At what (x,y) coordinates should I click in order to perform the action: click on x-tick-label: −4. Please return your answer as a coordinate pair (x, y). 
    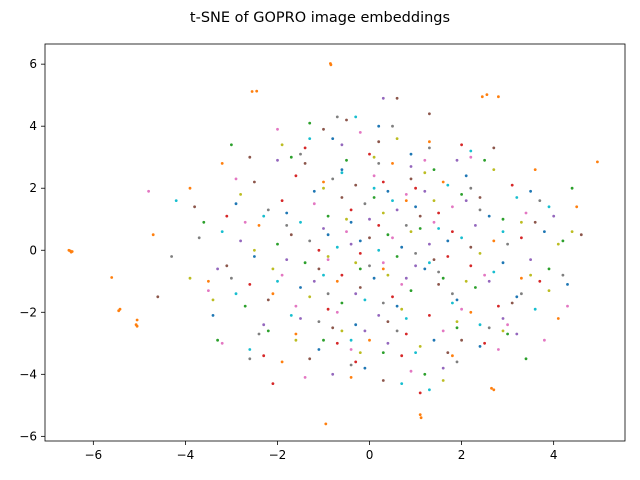
    Looking at the image, I should click on (186, 455).